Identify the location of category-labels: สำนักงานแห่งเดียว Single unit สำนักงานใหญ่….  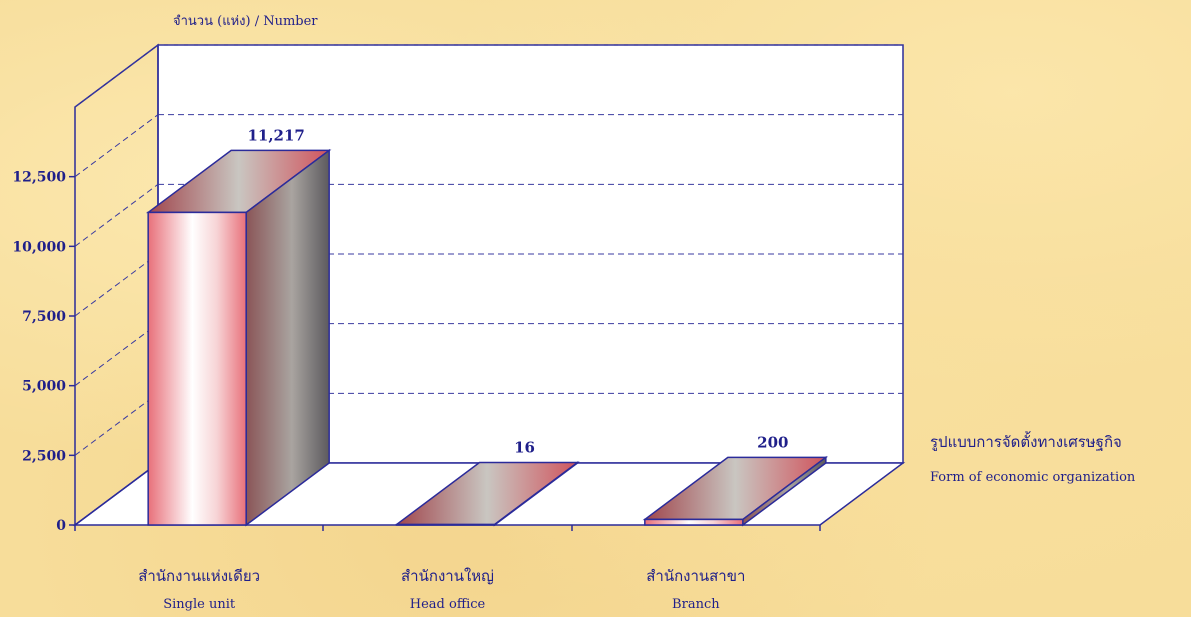
(441, 589).